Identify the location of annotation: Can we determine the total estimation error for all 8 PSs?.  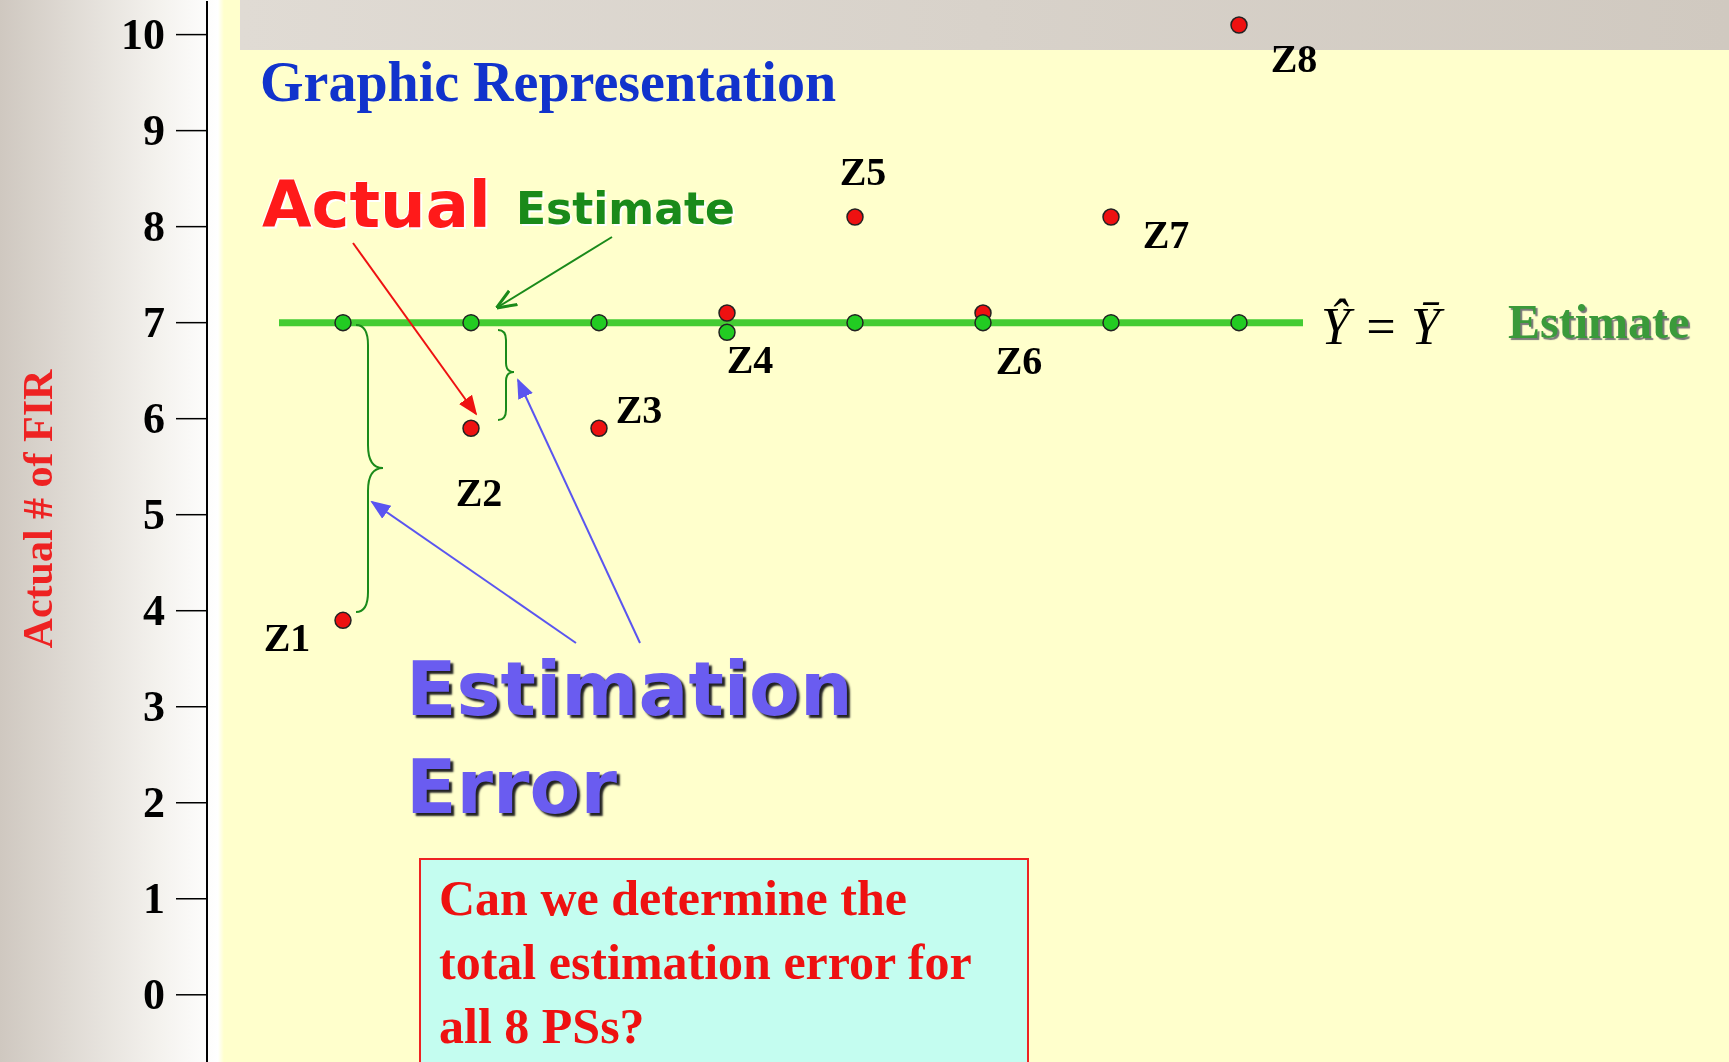
(724, 960).